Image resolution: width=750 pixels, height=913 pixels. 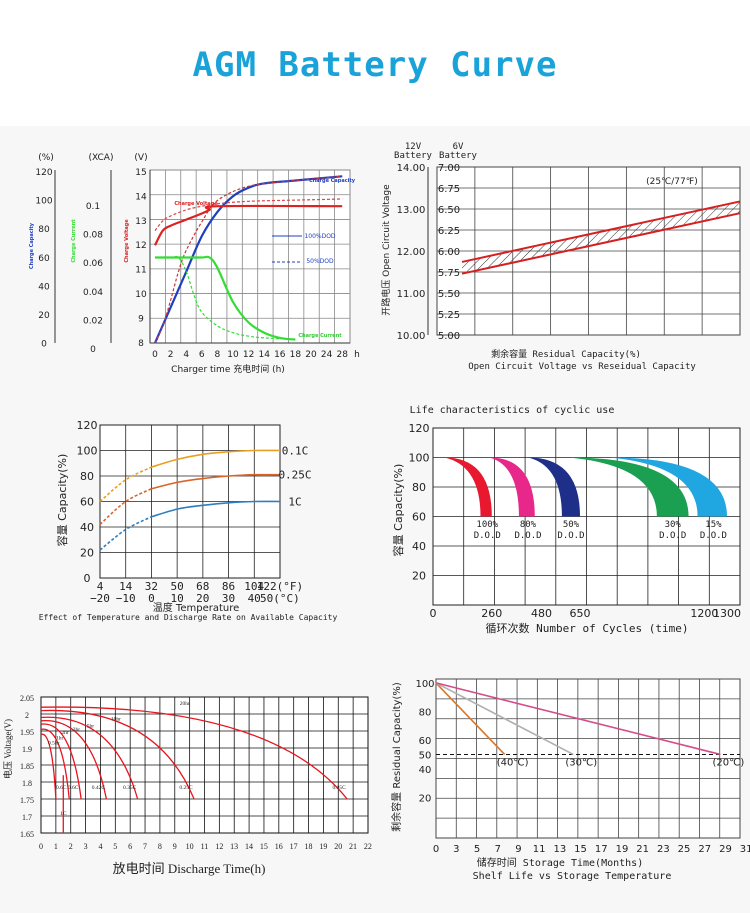 What do you see at coordinates (560, 862) in the screenshot?
I see `shelf-x-label: 储存时间 Storage Time(Months)` at bounding box center [560, 862].